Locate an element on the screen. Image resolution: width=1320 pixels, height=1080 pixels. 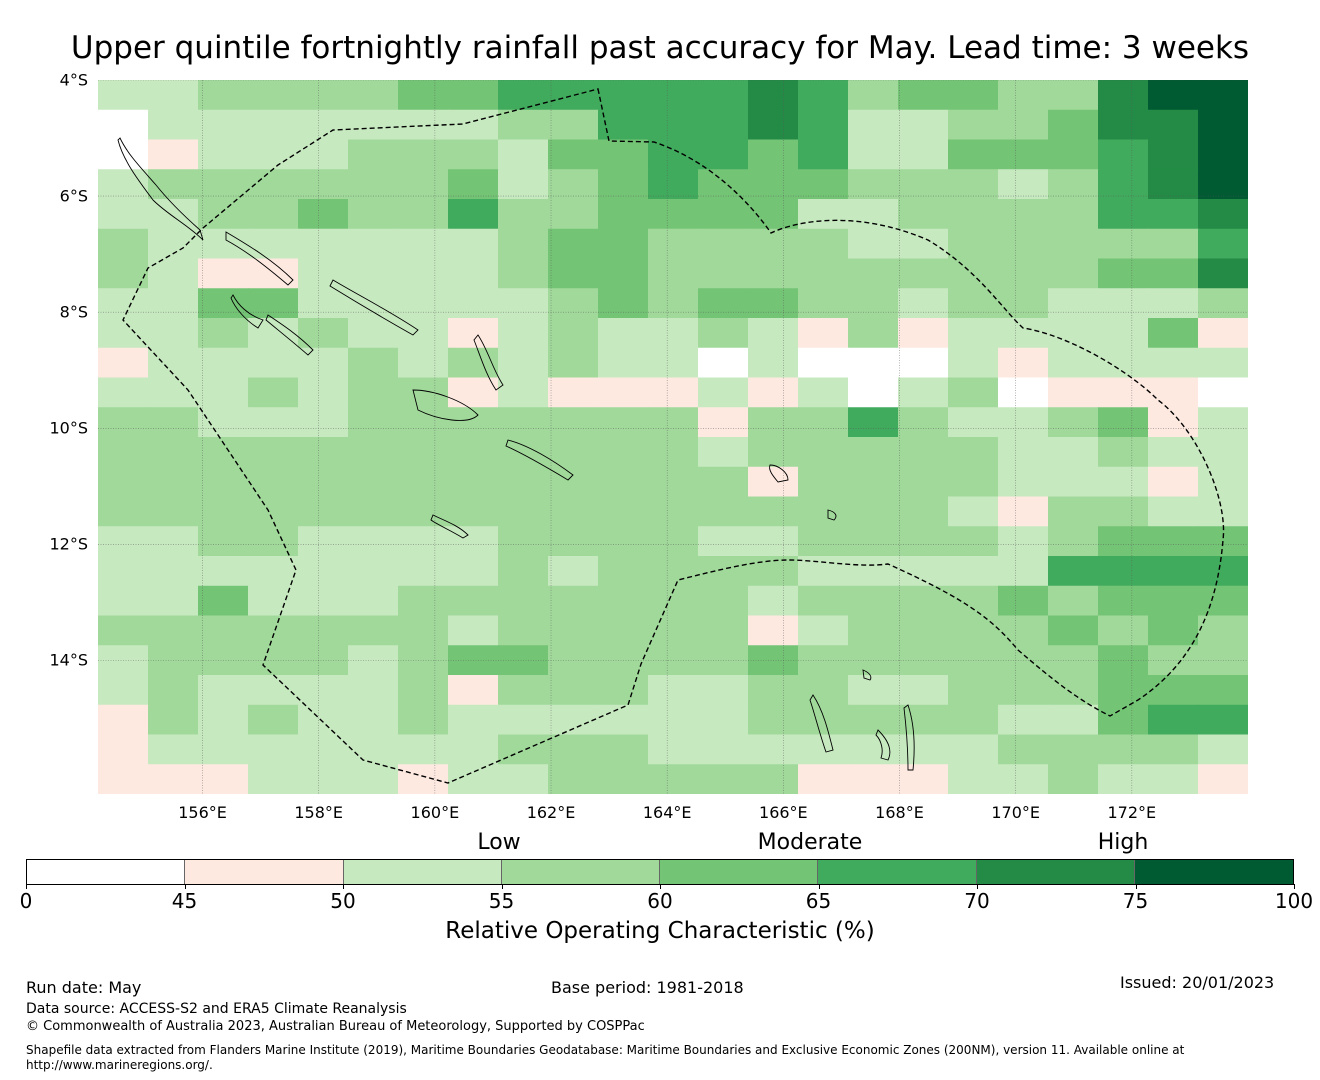
colorbar-tick-label: 0 is located at coordinates (26, 901).